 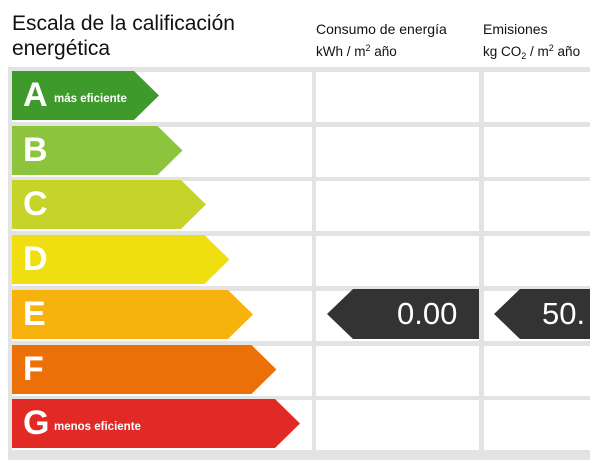 What do you see at coordinates (123, 36) in the screenshot?
I see `page-title: Escala de la calificación energética` at bounding box center [123, 36].